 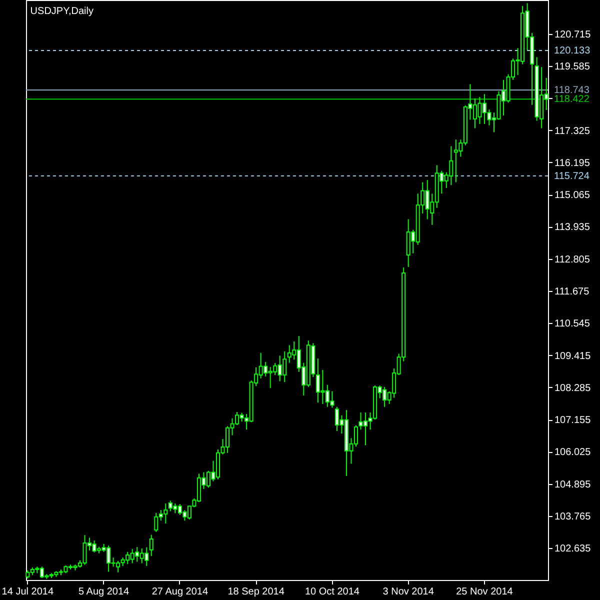 What do you see at coordinates (572, 292) in the screenshot?
I see `y-tick-label: 111.675` at bounding box center [572, 292].